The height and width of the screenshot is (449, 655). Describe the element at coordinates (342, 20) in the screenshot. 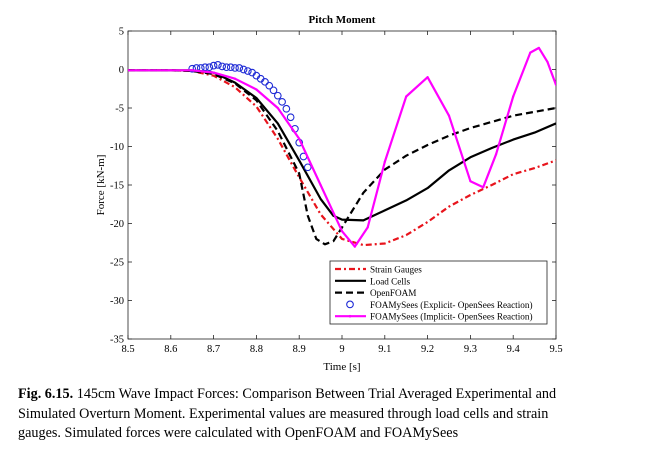

I see `chart-title: Pitch Moment` at that location.